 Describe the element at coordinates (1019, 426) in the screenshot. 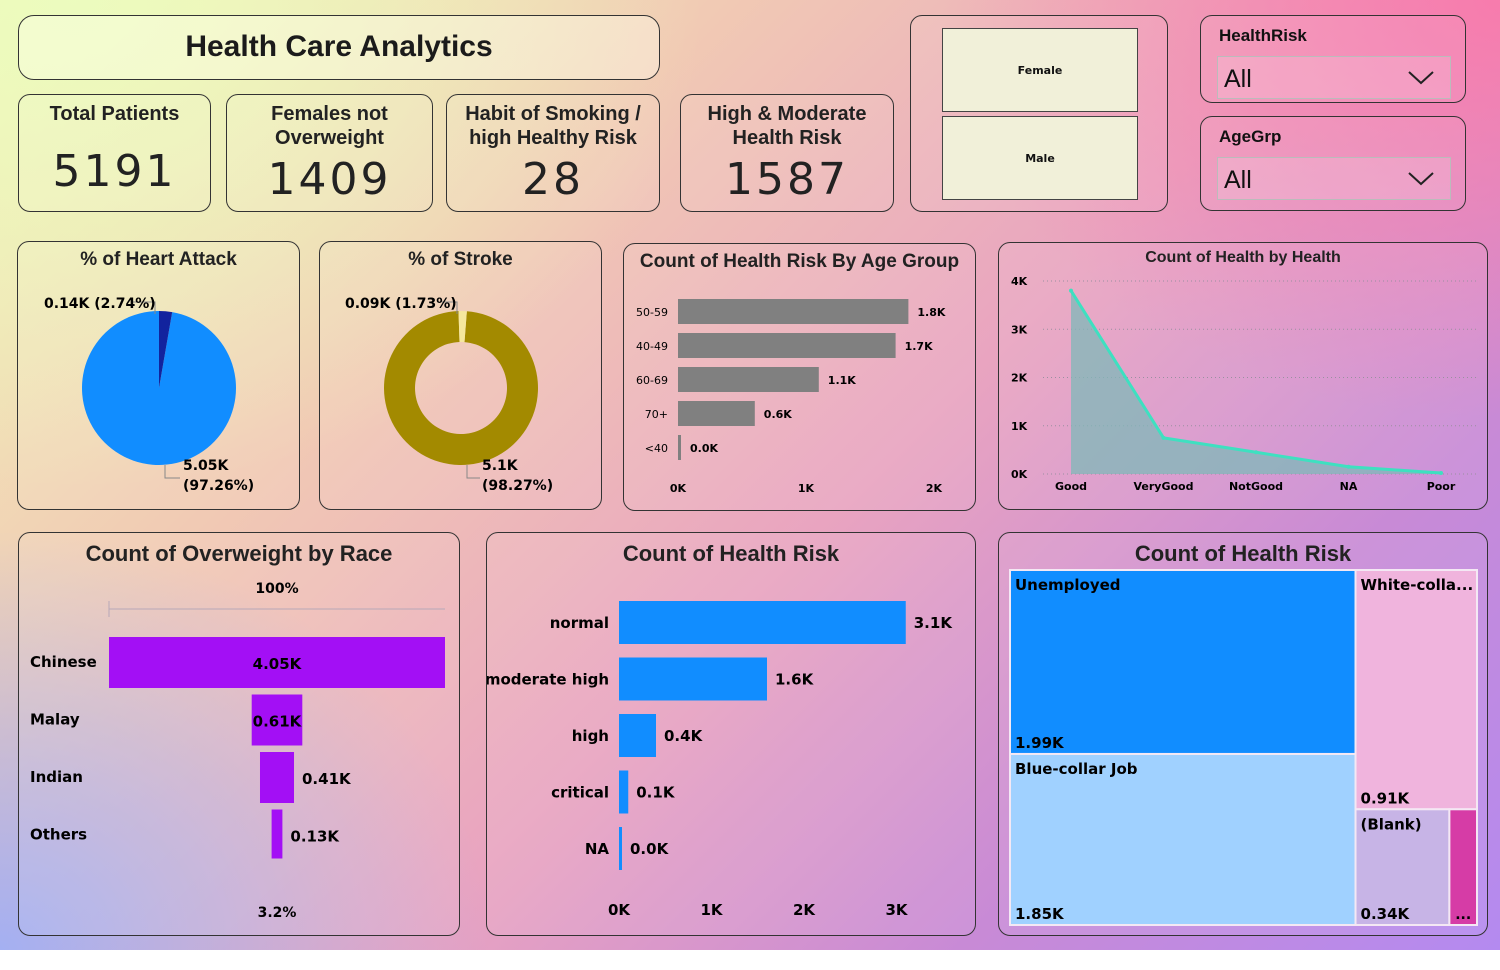

I see `y-tick-label: 1K` at that location.